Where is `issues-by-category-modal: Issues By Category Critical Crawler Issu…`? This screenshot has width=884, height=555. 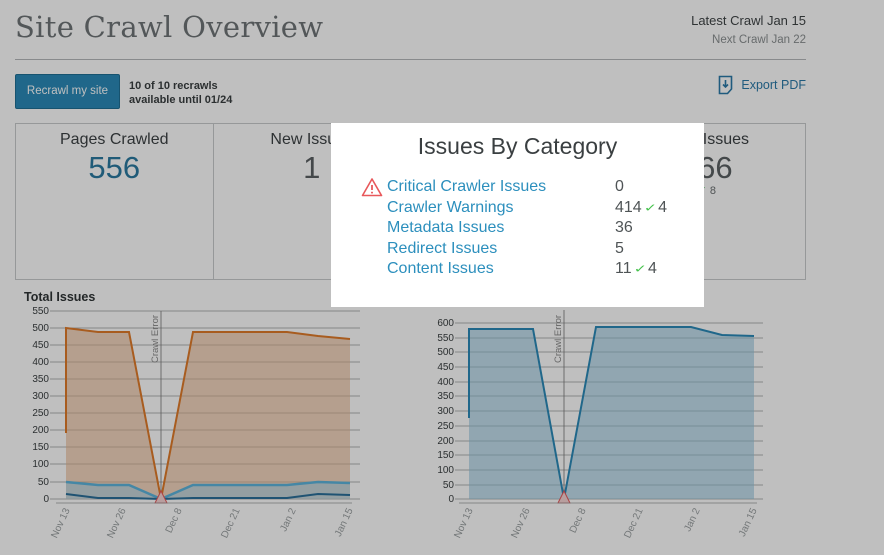 issues-by-category-modal: Issues By Category Critical Crawler Issu… is located at coordinates (517, 215).